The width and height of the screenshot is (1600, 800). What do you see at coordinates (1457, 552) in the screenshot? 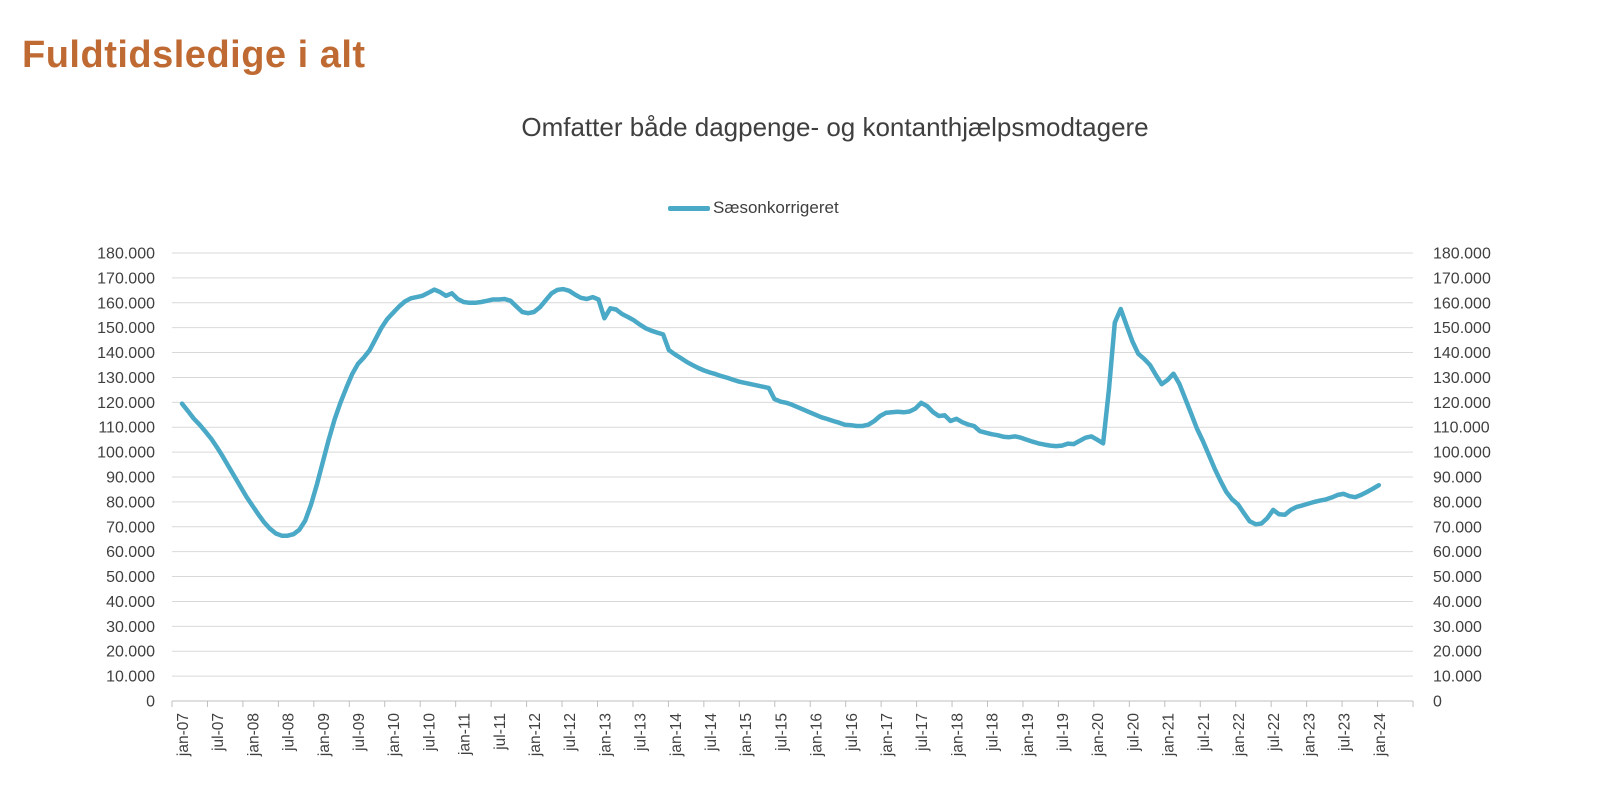
I see `y-axis-label-right: 60.000` at bounding box center [1457, 552].